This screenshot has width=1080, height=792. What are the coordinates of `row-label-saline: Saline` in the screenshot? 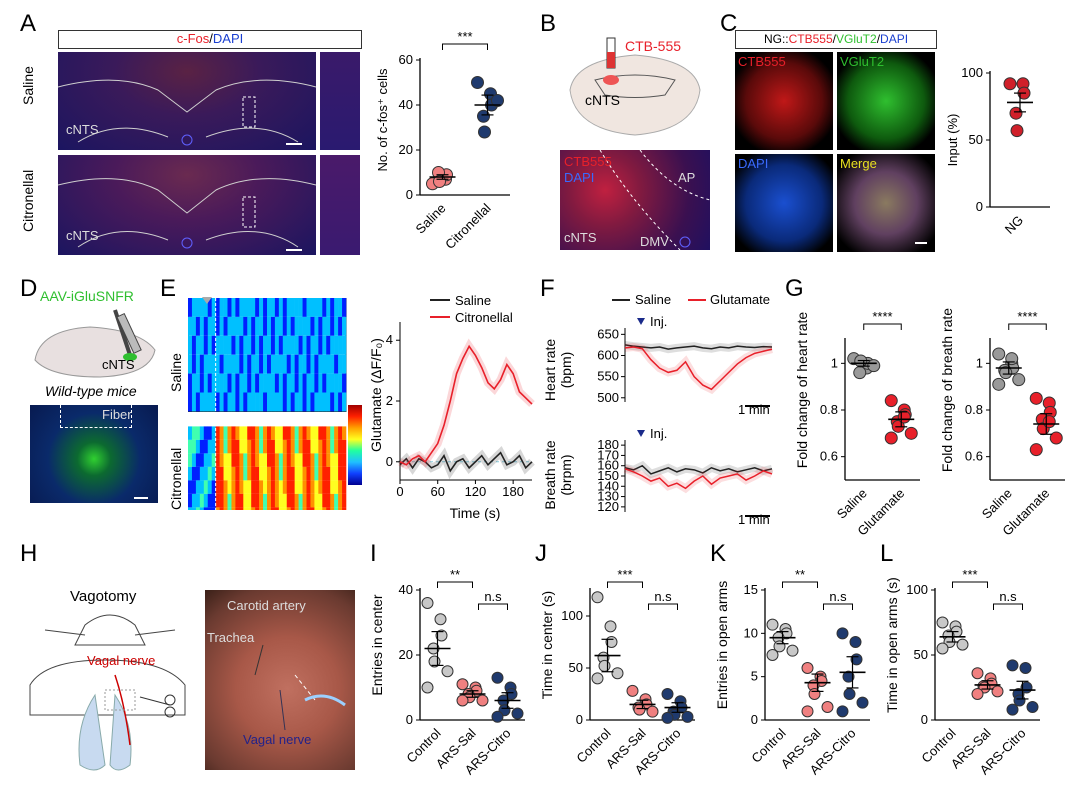 It's located at (28, 85).